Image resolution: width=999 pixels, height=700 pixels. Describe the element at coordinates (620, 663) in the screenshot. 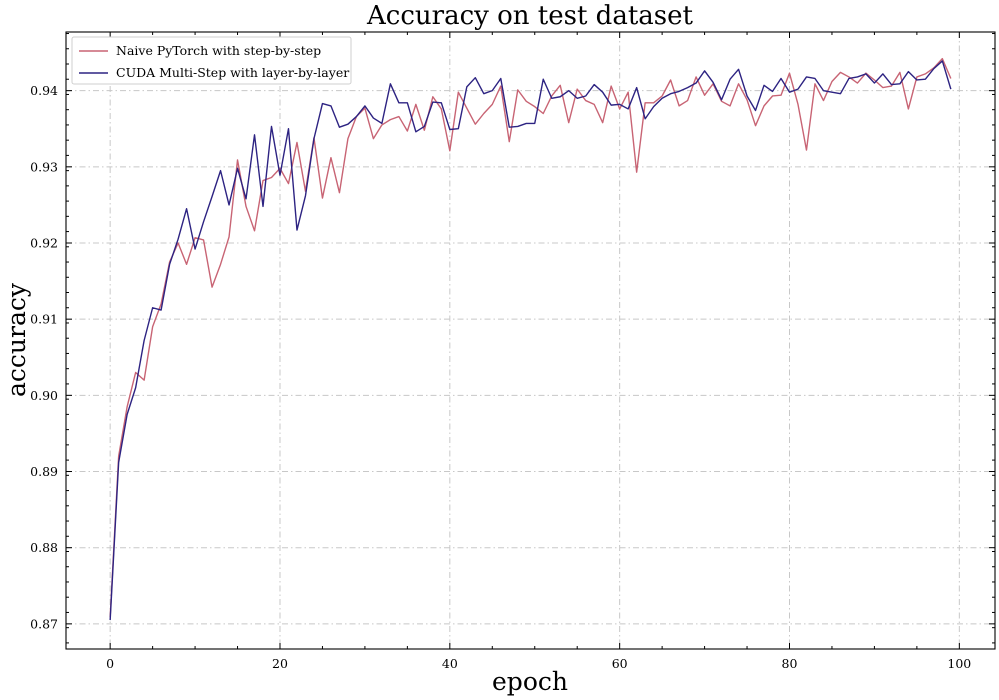

I see `x-tick-label: 60` at that location.